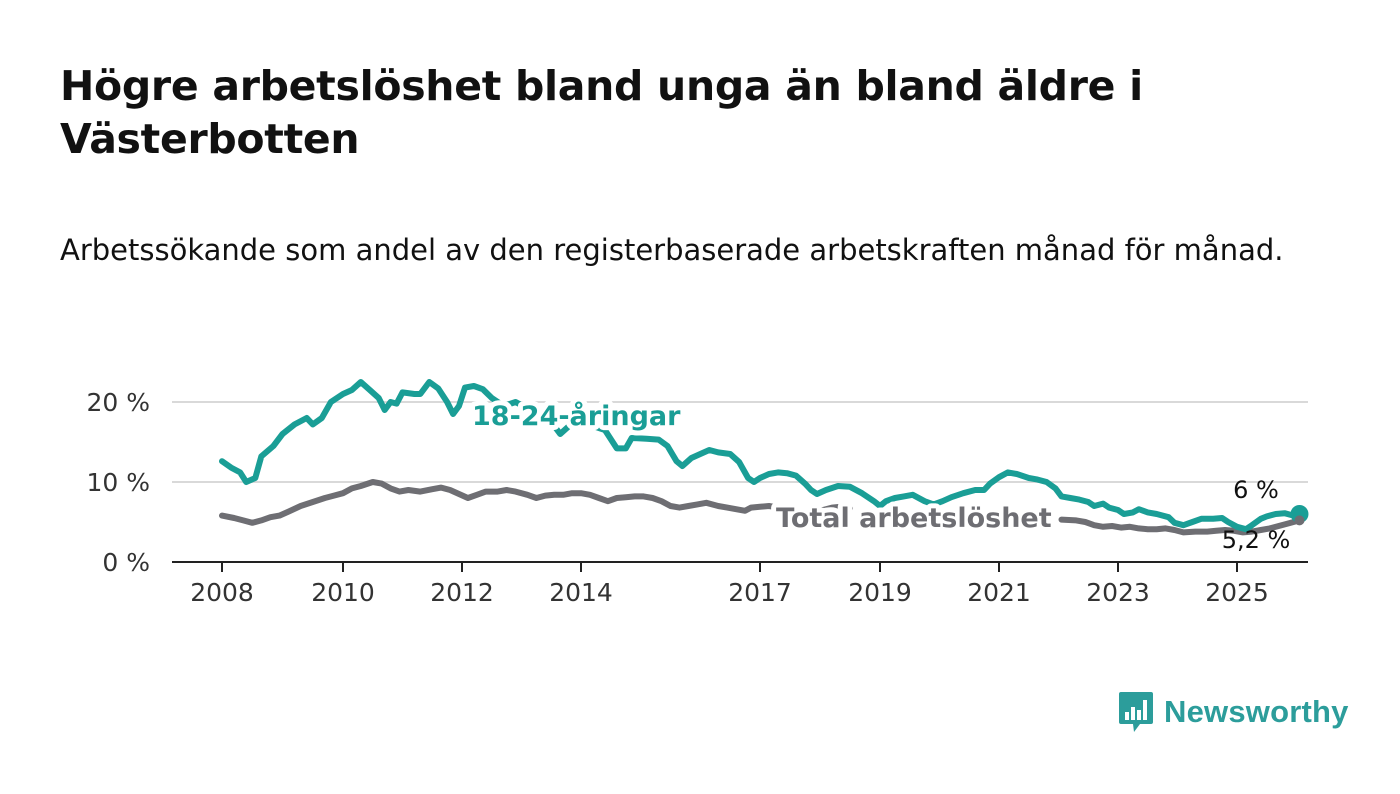  I want to click on x-tick-label: 2008, so click(222, 592).